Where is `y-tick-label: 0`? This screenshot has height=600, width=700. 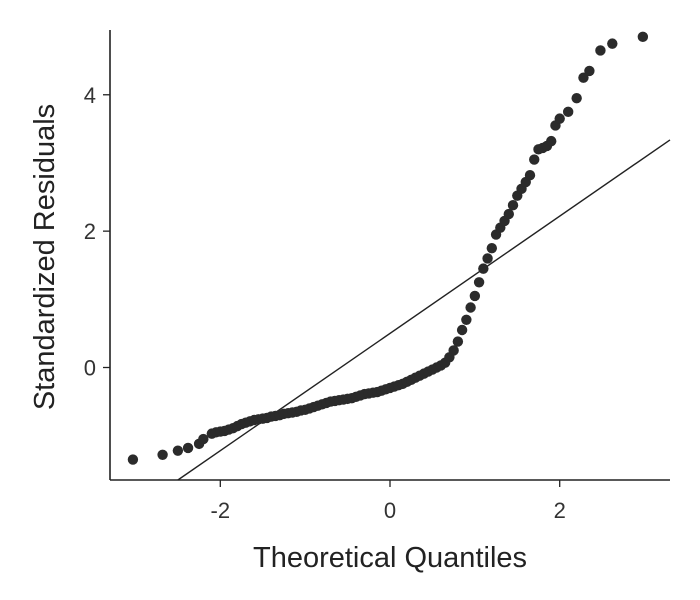
y-tick-label: 0 is located at coordinates (90, 368).